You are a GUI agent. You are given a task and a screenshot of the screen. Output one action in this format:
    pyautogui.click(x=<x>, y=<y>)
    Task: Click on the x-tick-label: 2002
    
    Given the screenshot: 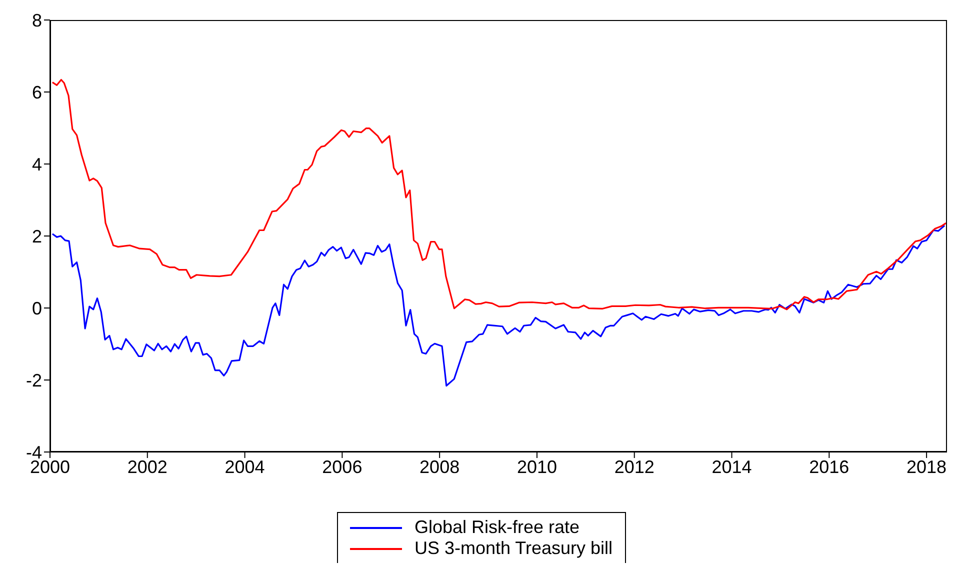 What is the action you would take?
    pyautogui.click(x=147, y=466)
    